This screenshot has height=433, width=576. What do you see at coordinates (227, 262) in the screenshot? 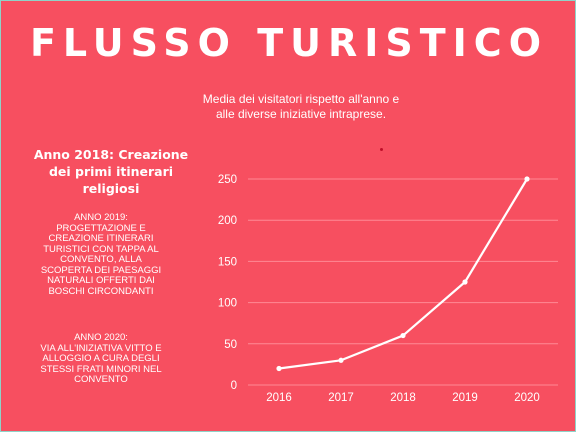
I see `y-tick-label: 150` at bounding box center [227, 262].